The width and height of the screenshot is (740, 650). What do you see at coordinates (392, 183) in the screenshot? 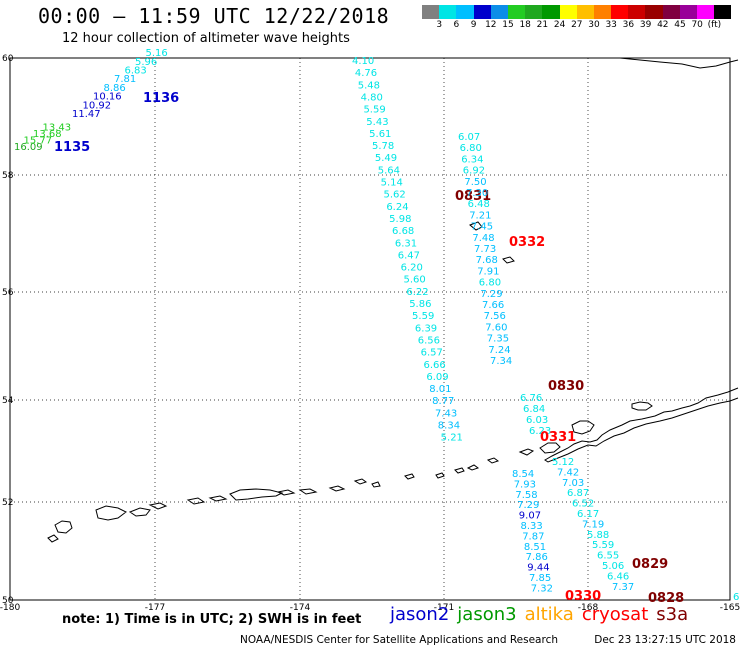
I see `wave-height-value: 5.14` at bounding box center [392, 183].